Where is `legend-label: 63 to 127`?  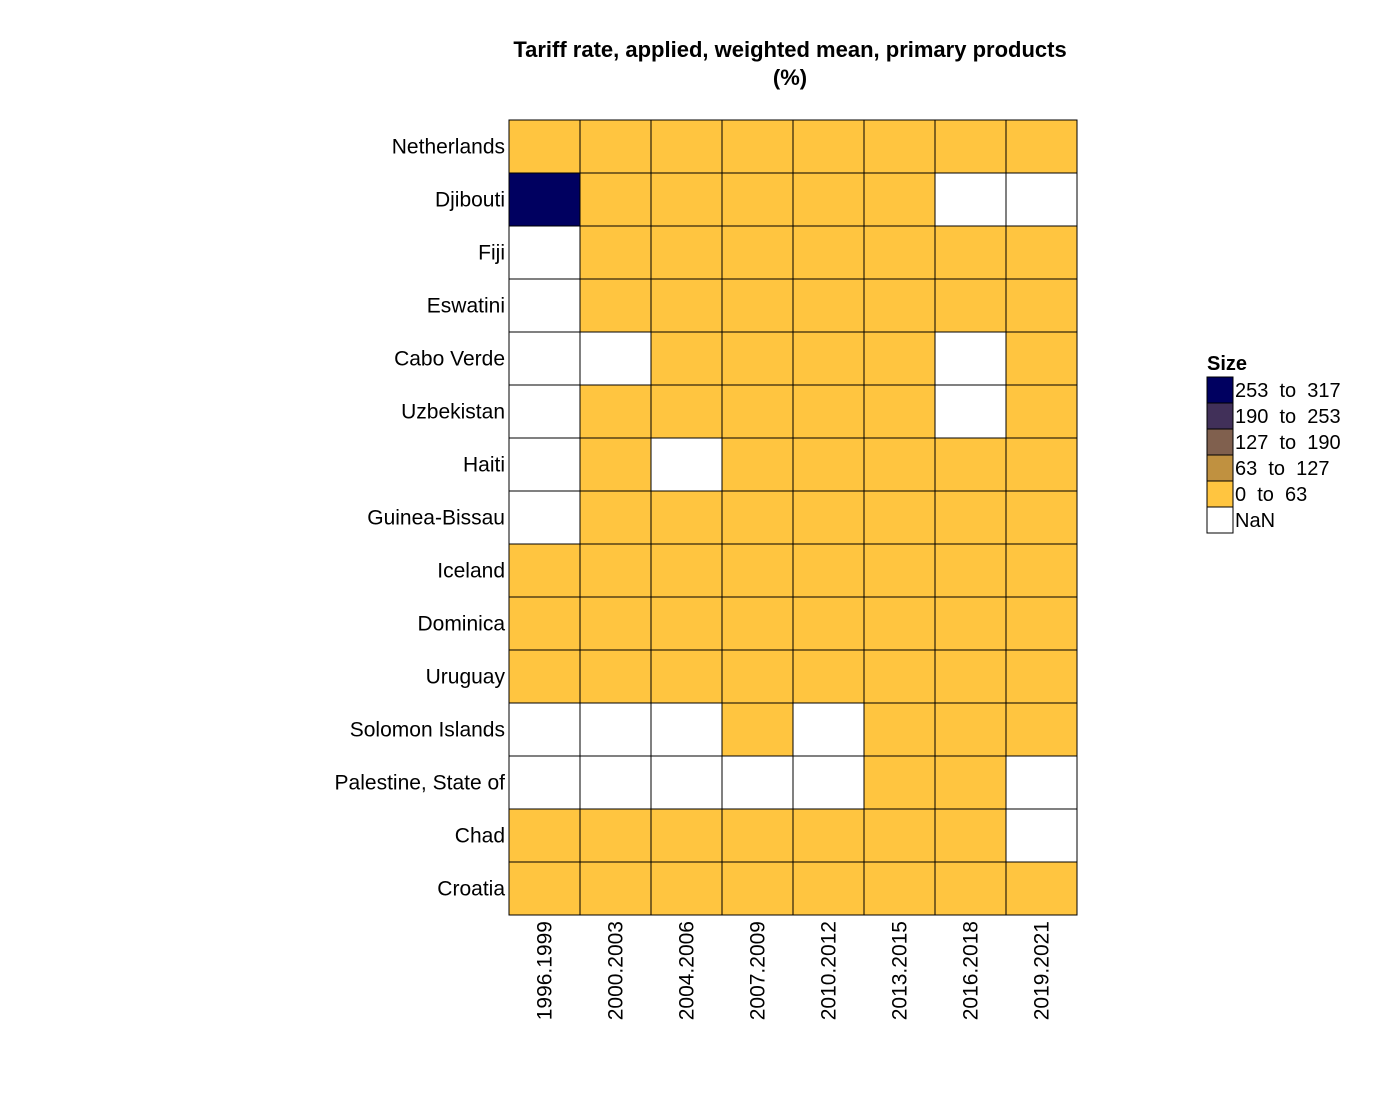 legend-label: 63 to 127 is located at coordinates (1282, 469).